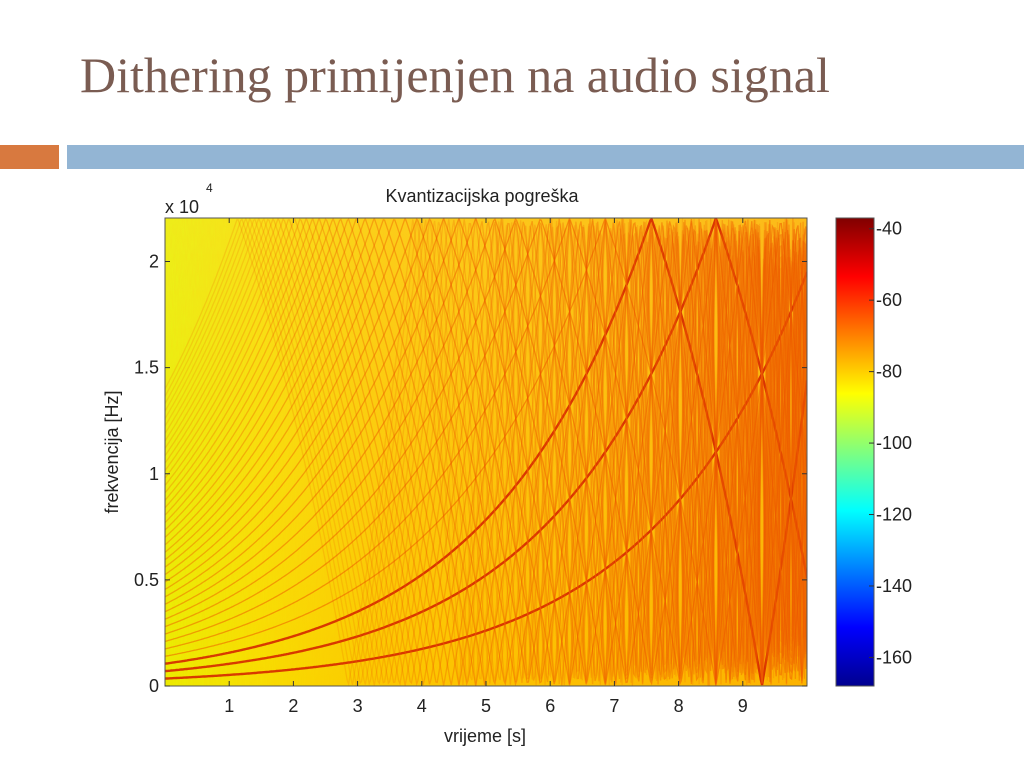  What do you see at coordinates (112, 451) in the screenshot?
I see `y-axis-label: frekvencija [Hz]` at bounding box center [112, 451].